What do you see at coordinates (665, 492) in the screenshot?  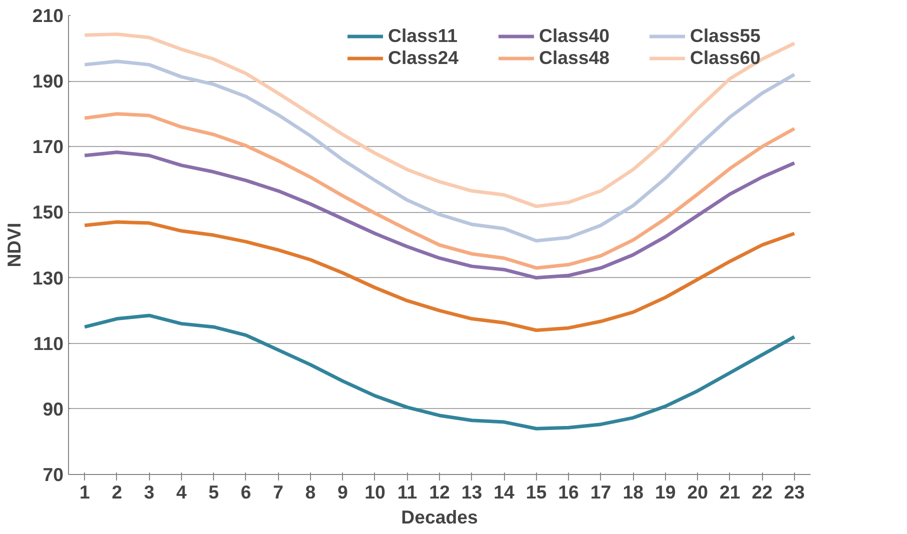 I see `x-tick-label: 19` at bounding box center [665, 492].